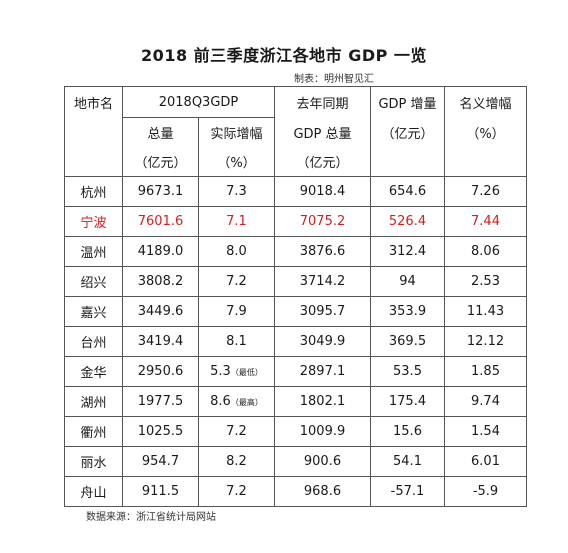  What do you see at coordinates (236, 132) in the screenshot?
I see `header-real-growth: 实际增幅` at bounding box center [236, 132].